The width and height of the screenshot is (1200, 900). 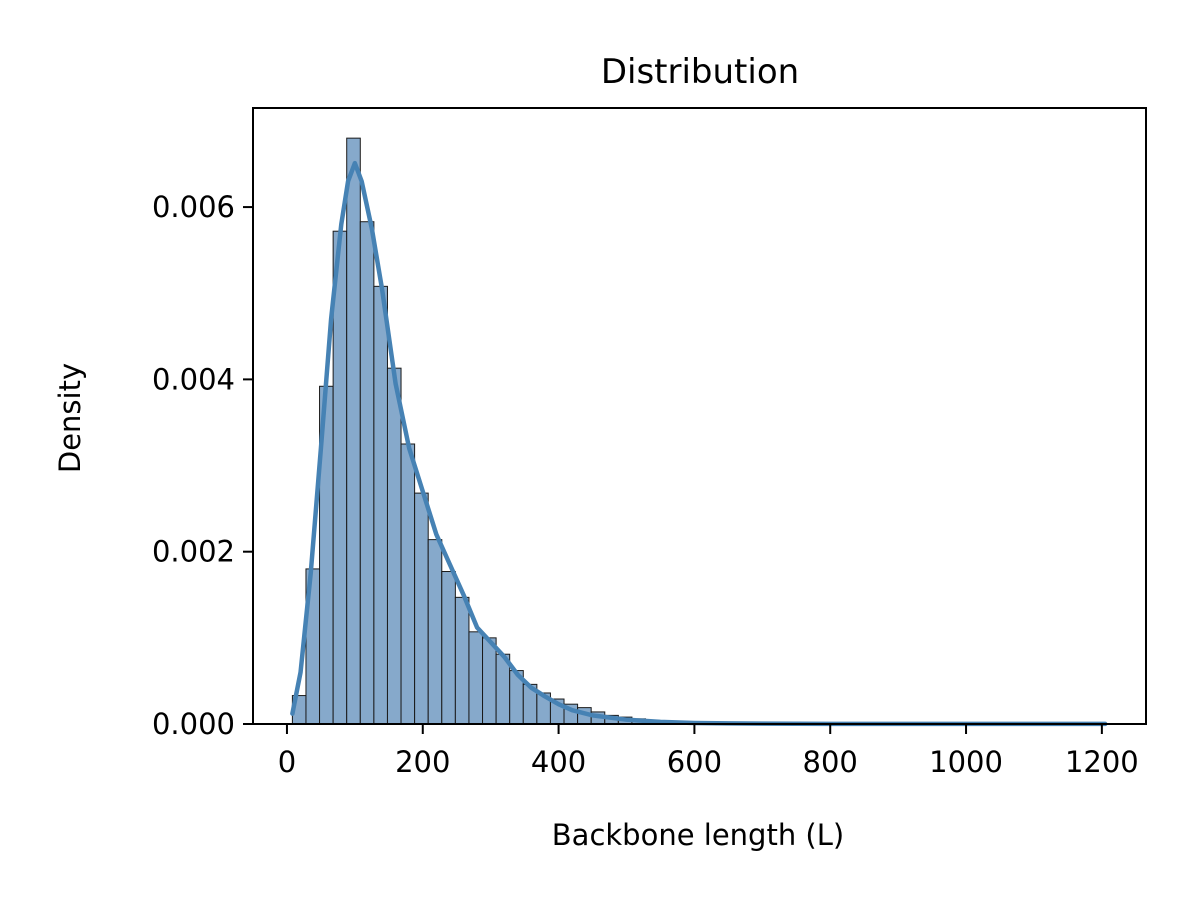 What do you see at coordinates (193, 207) in the screenshot?
I see `y-tick-label: 0.006` at bounding box center [193, 207].